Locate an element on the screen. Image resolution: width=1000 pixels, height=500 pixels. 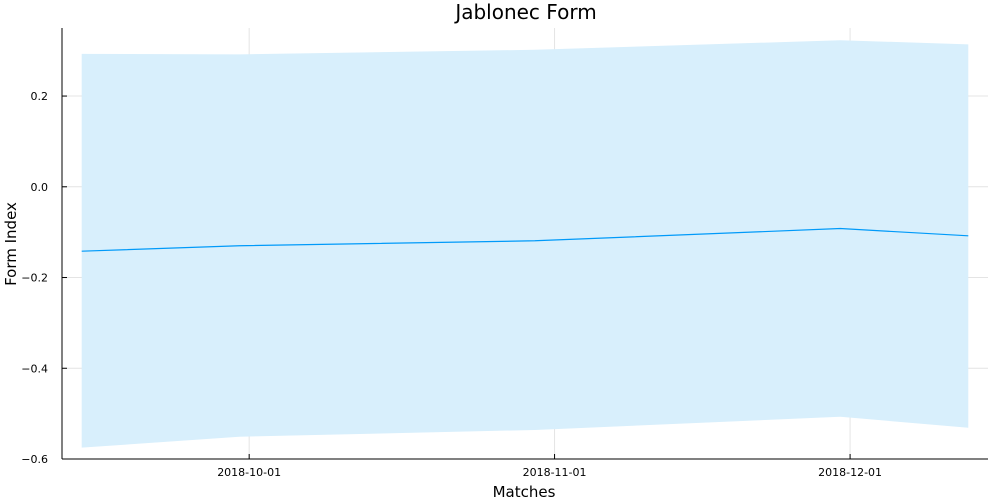
y-tick-label: −0.2 is located at coordinates (34, 278).